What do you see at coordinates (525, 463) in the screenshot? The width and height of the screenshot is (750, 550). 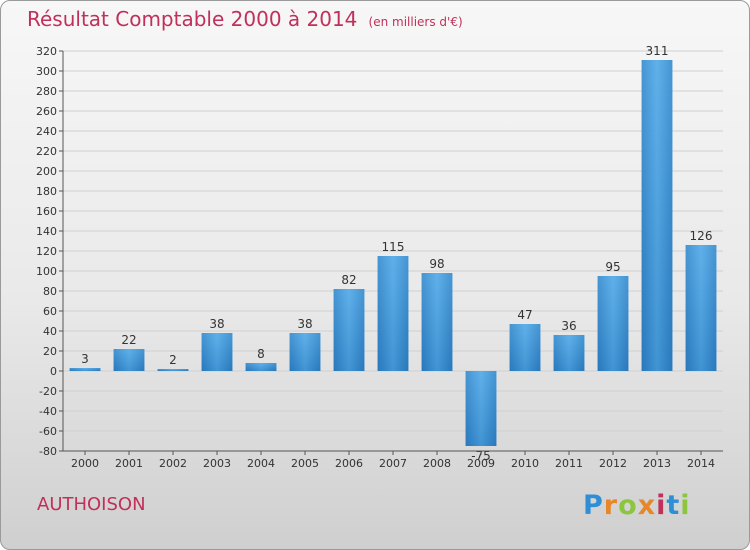 I see `x-tick-label: 2010` at bounding box center [525, 463].